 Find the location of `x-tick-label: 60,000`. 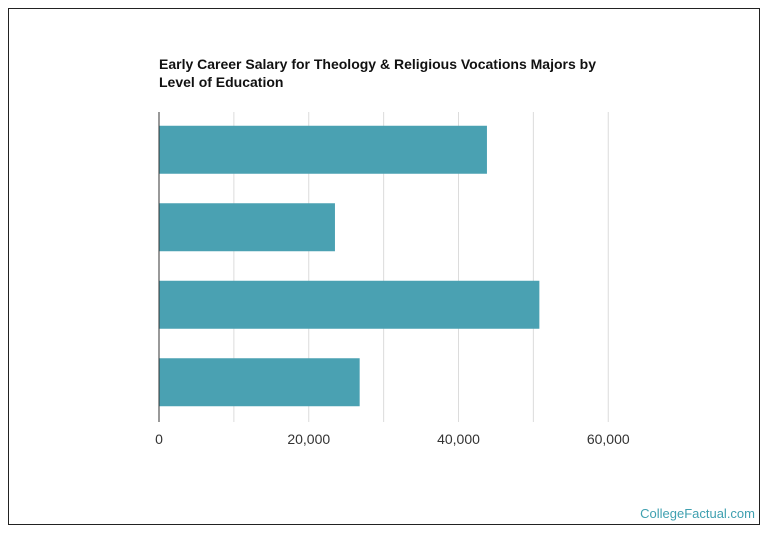

x-tick-label: 60,000 is located at coordinates (608, 439).